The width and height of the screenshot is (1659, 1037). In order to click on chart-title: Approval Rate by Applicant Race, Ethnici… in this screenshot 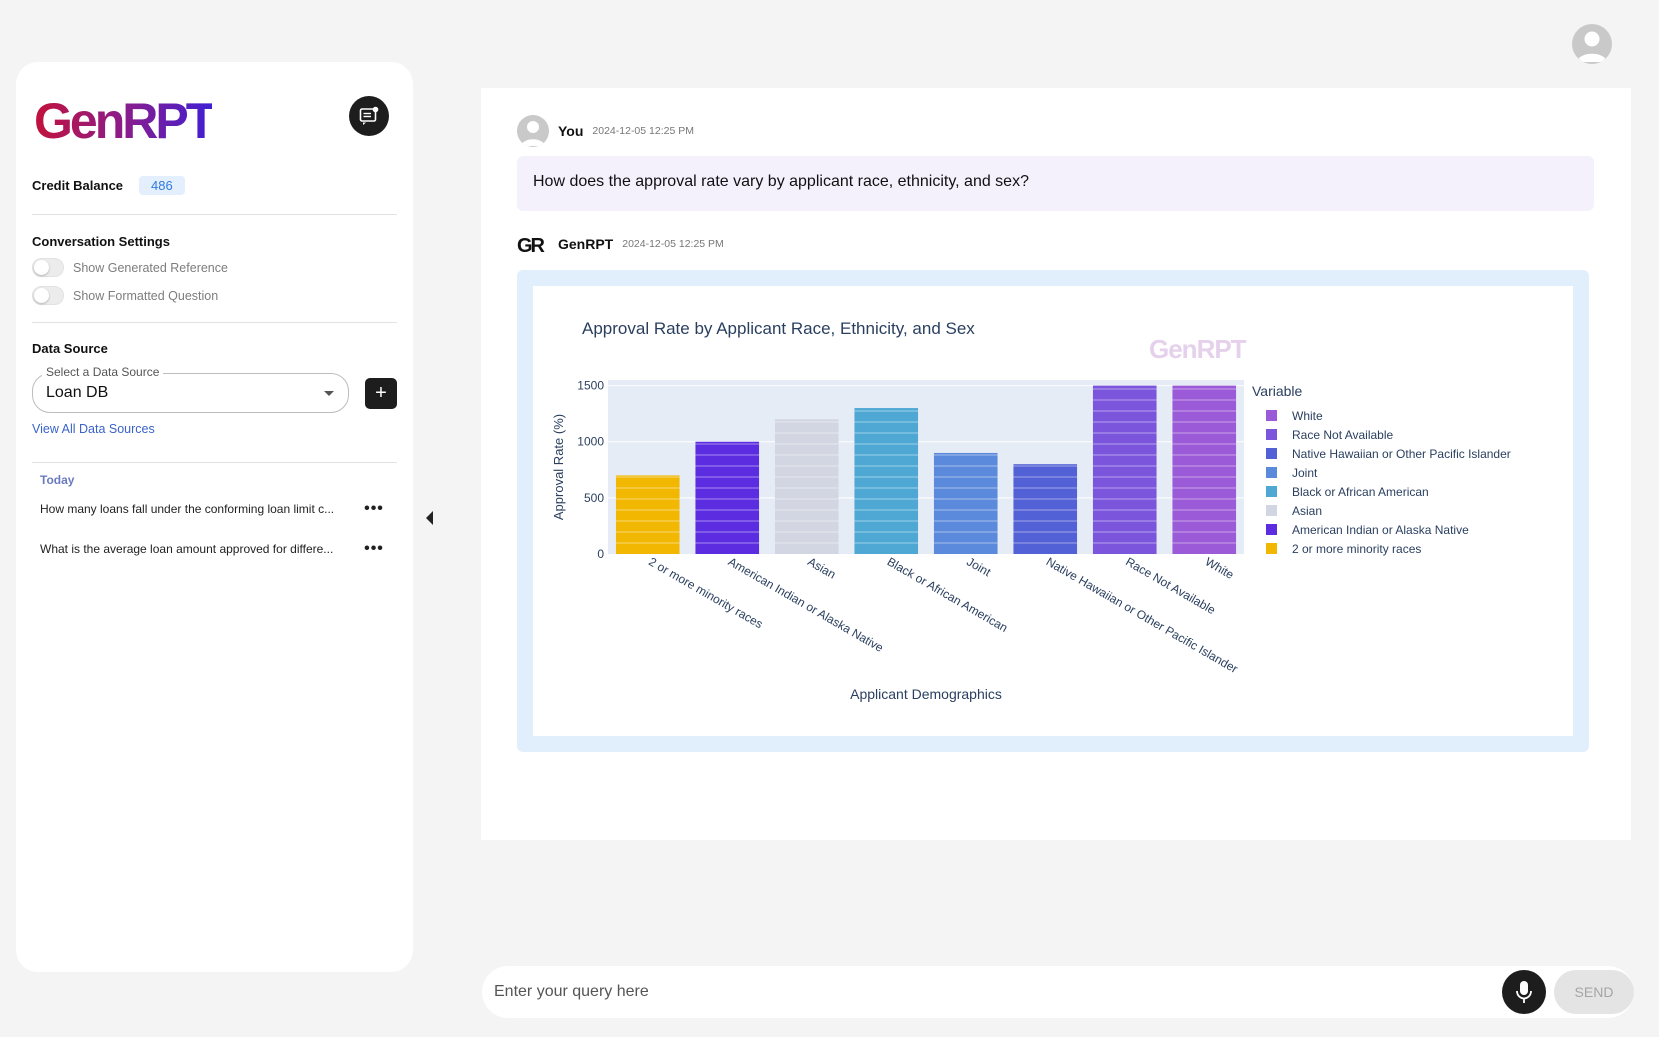, I will do `click(778, 328)`.